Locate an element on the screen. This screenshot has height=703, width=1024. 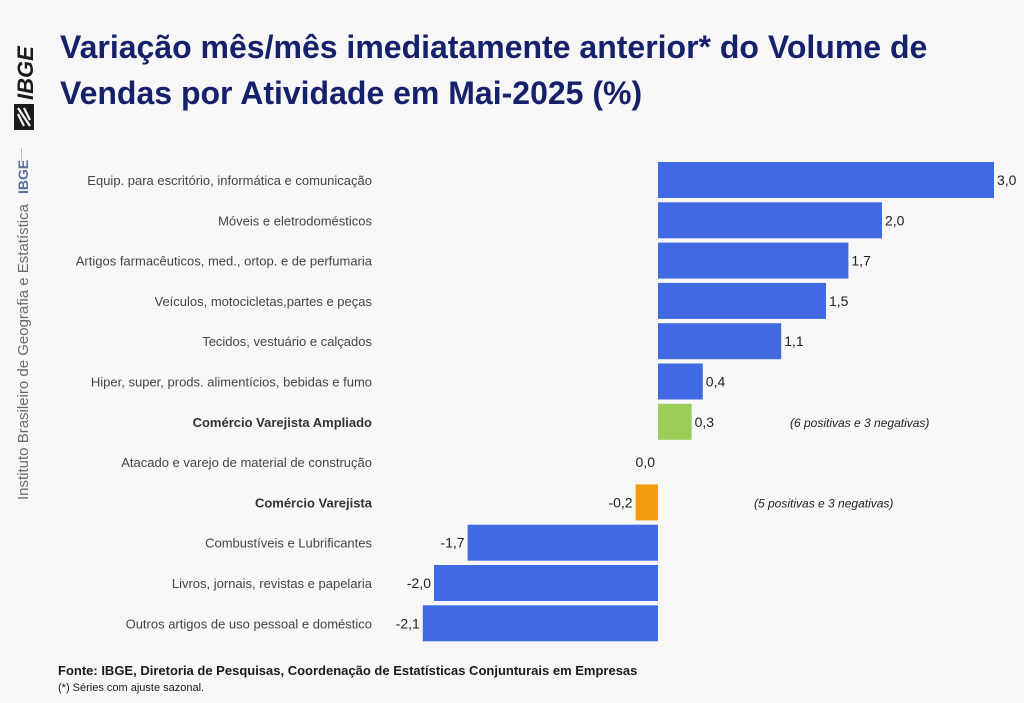
category-label: Combustíveis e Lubrificantes is located at coordinates (288, 543).